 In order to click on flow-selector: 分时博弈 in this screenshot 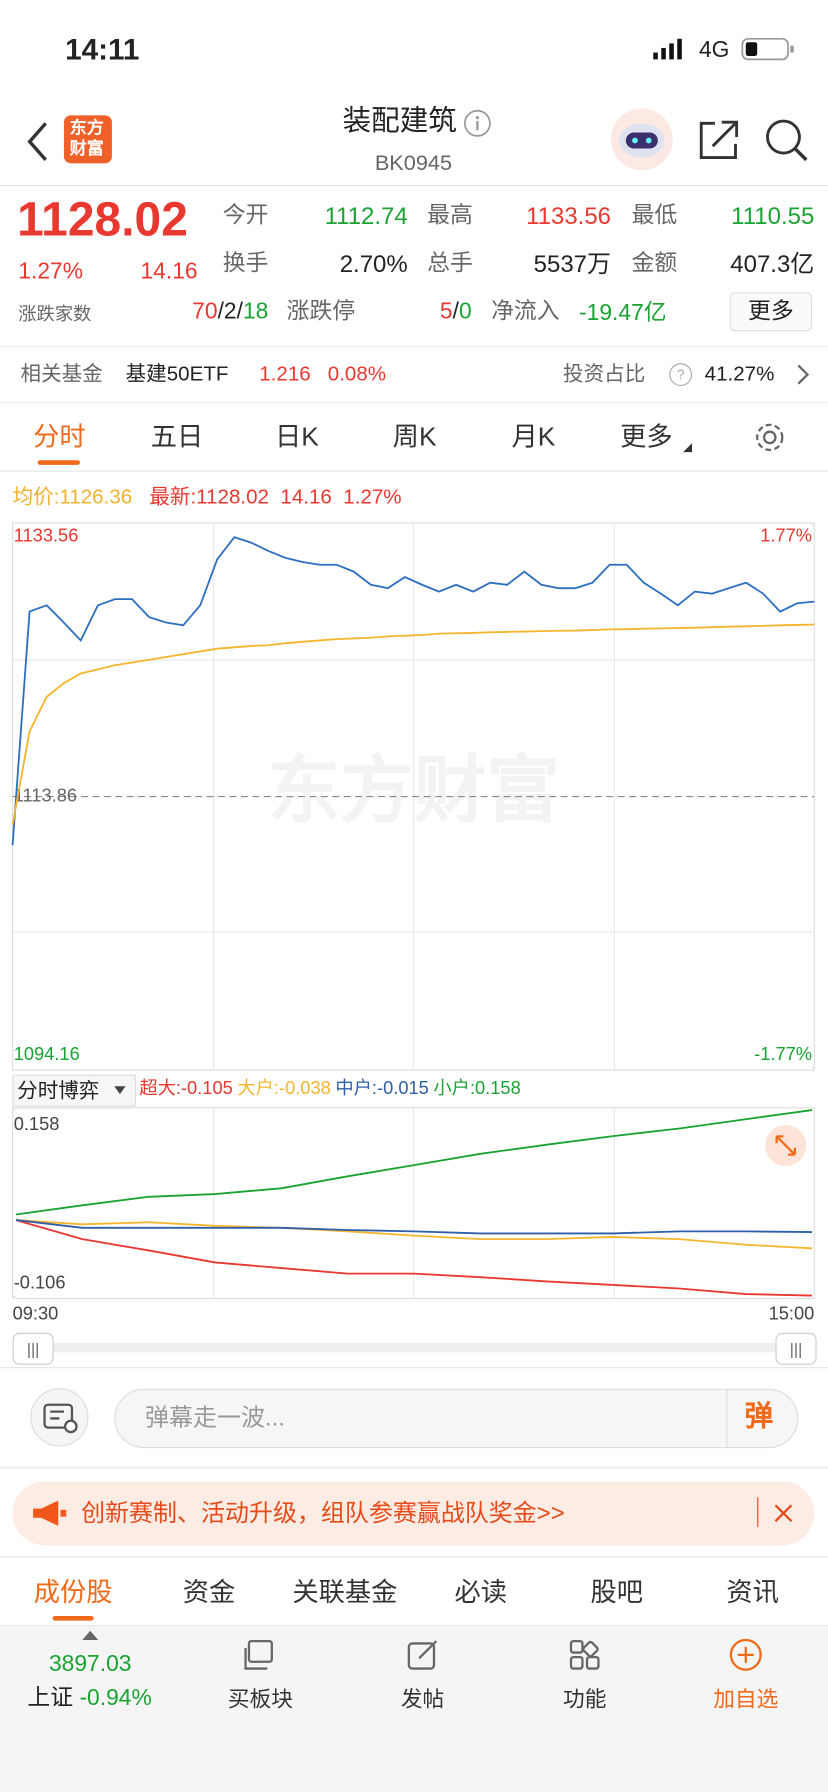, I will do `click(74, 1090)`.